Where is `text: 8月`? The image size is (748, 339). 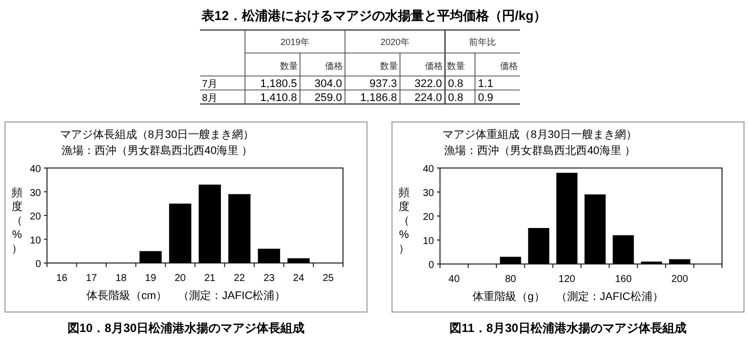
text: 8月 is located at coordinates (210, 98).